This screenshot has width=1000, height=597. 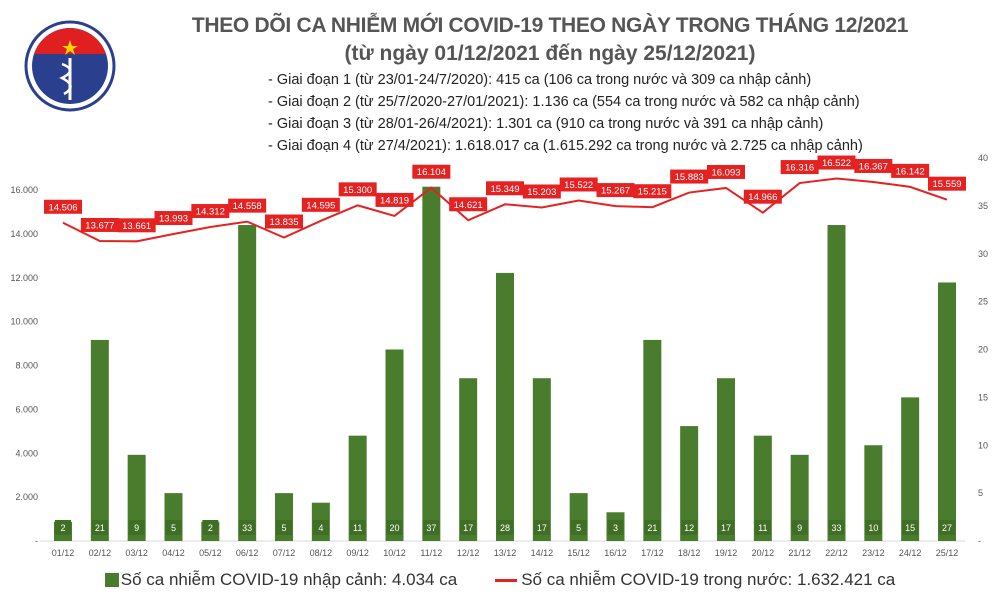 What do you see at coordinates (284, 553) in the screenshot?
I see `x-tick-label: 07/12` at bounding box center [284, 553].